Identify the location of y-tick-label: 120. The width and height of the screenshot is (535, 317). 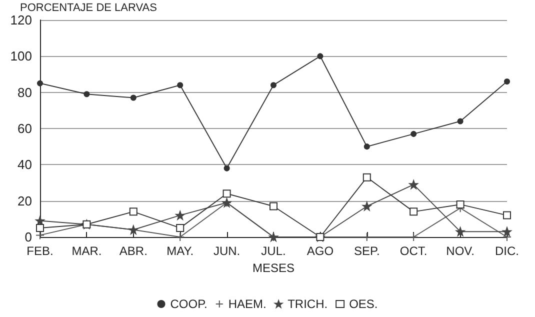
(21, 20).